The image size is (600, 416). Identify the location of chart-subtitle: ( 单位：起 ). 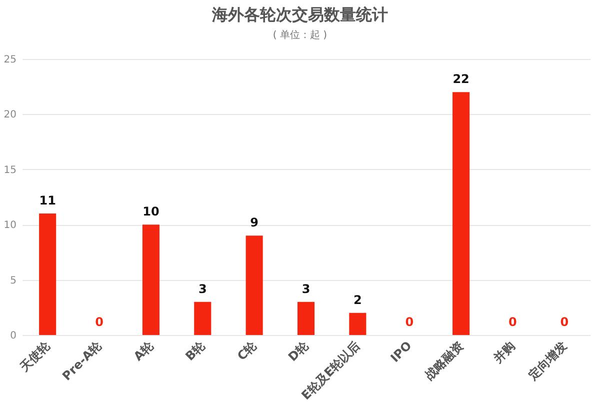
(300, 35).